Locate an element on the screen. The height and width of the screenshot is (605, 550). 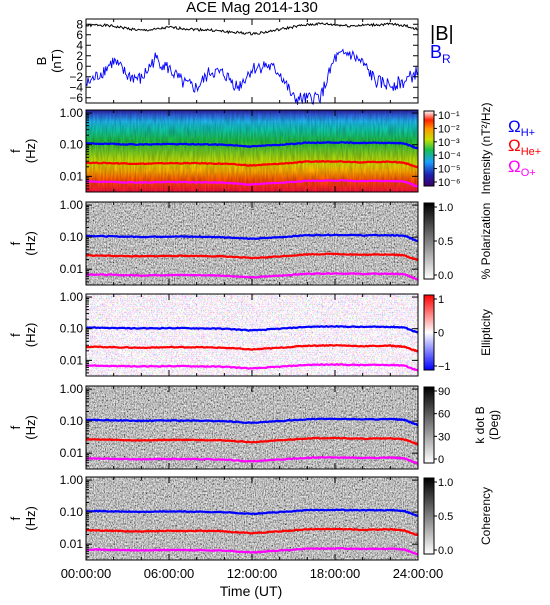
colorbar-tick-label: 90 is located at coordinates (444, 392).